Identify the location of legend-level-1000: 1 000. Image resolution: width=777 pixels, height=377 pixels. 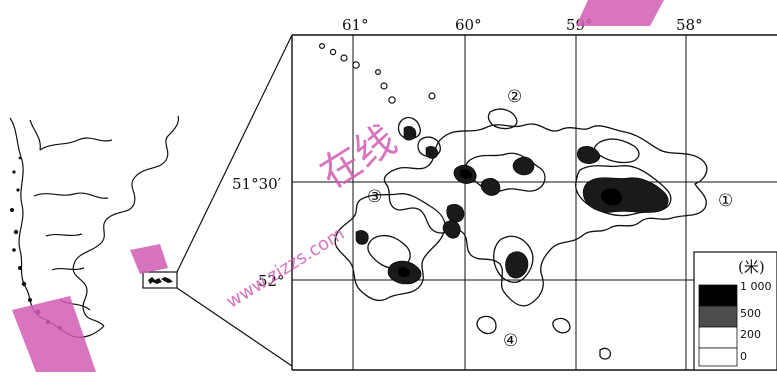
(756, 286).